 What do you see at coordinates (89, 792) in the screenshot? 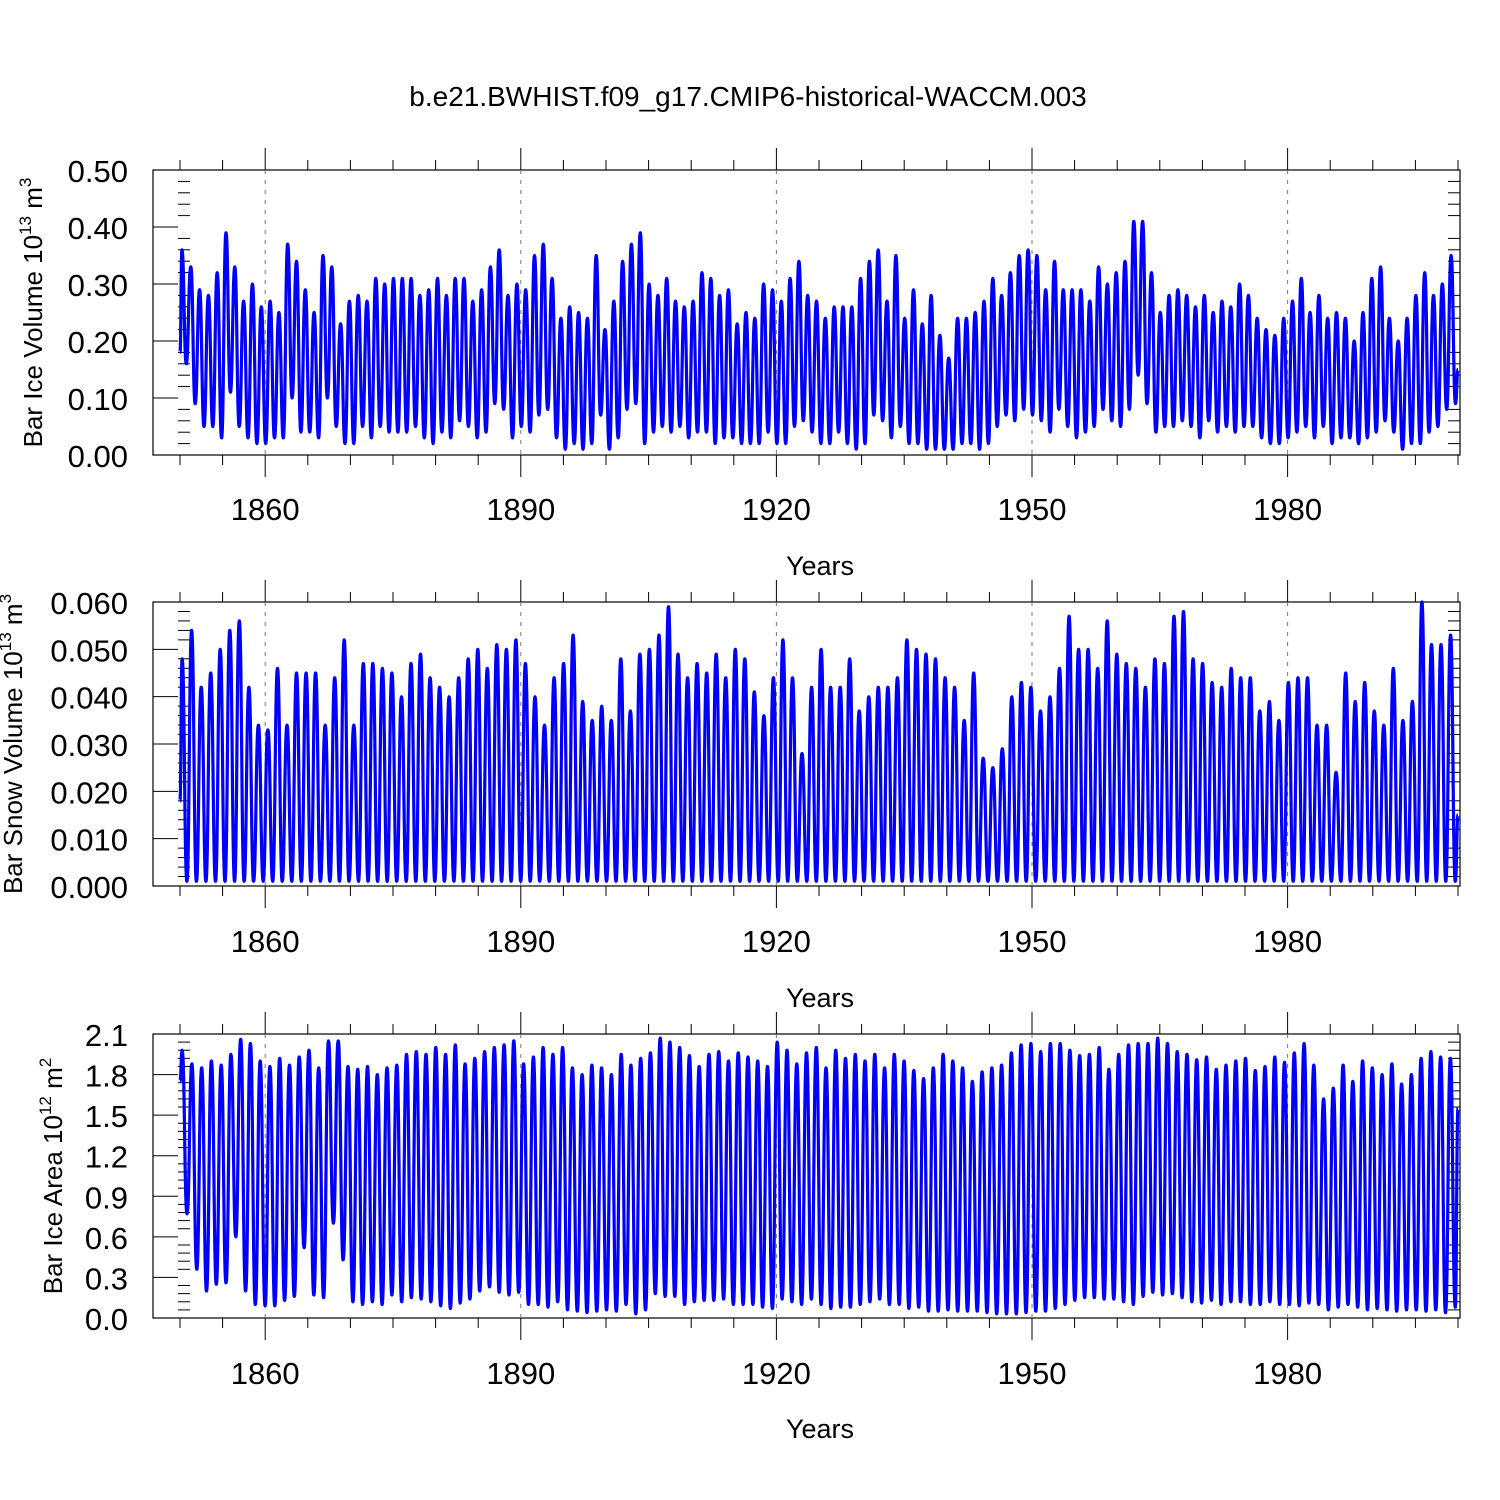
I see `y-tick-label: 0.020` at bounding box center [89, 792].